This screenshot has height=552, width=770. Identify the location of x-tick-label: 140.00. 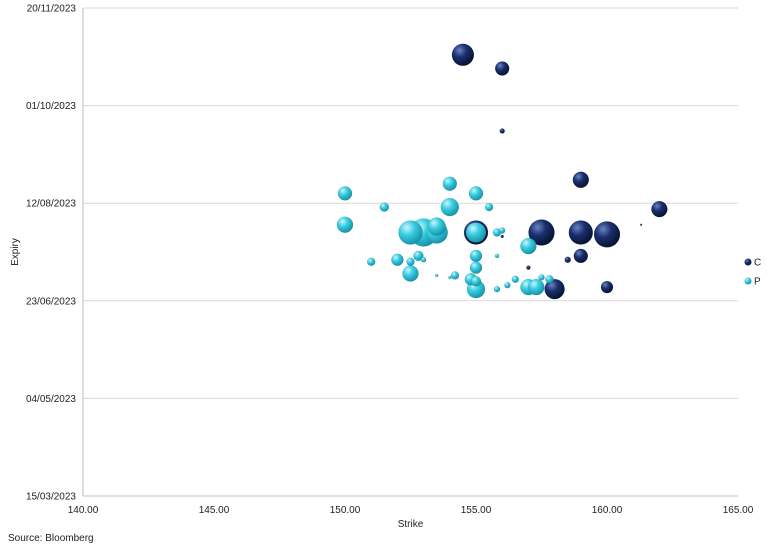
(83, 510).